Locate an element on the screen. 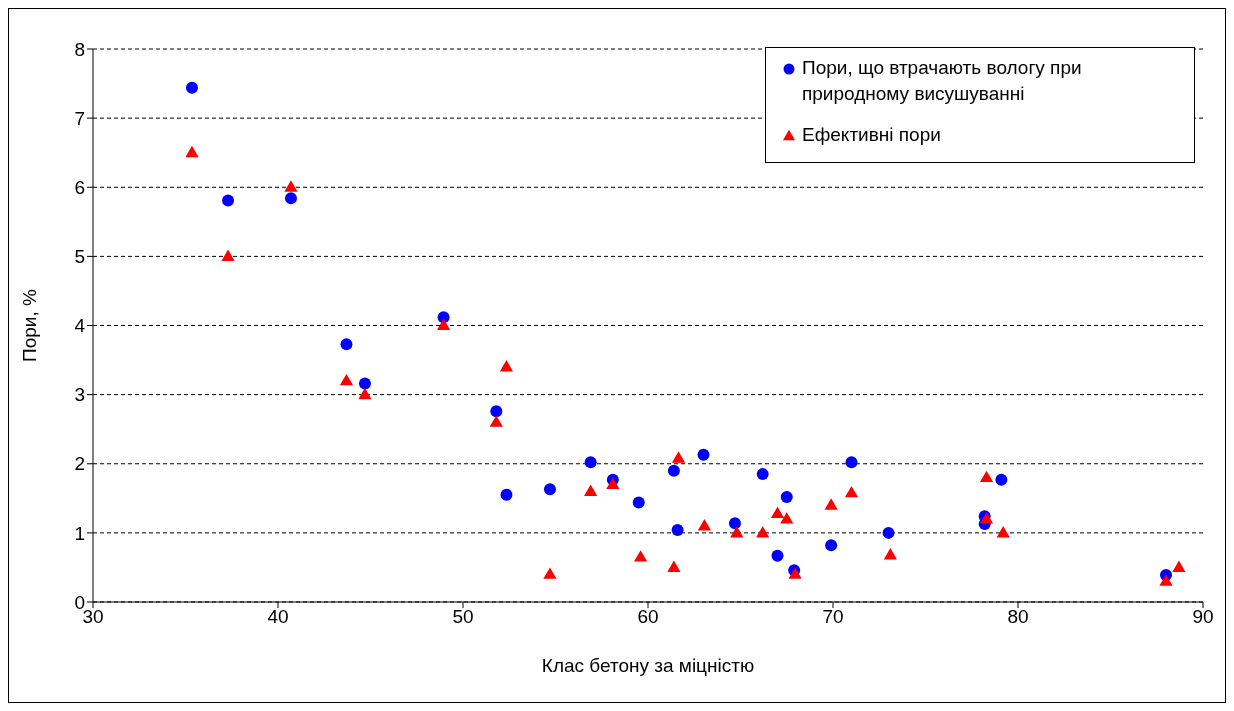 The image size is (1234, 711). y-tick-label: 3 is located at coordinates (79, 395).